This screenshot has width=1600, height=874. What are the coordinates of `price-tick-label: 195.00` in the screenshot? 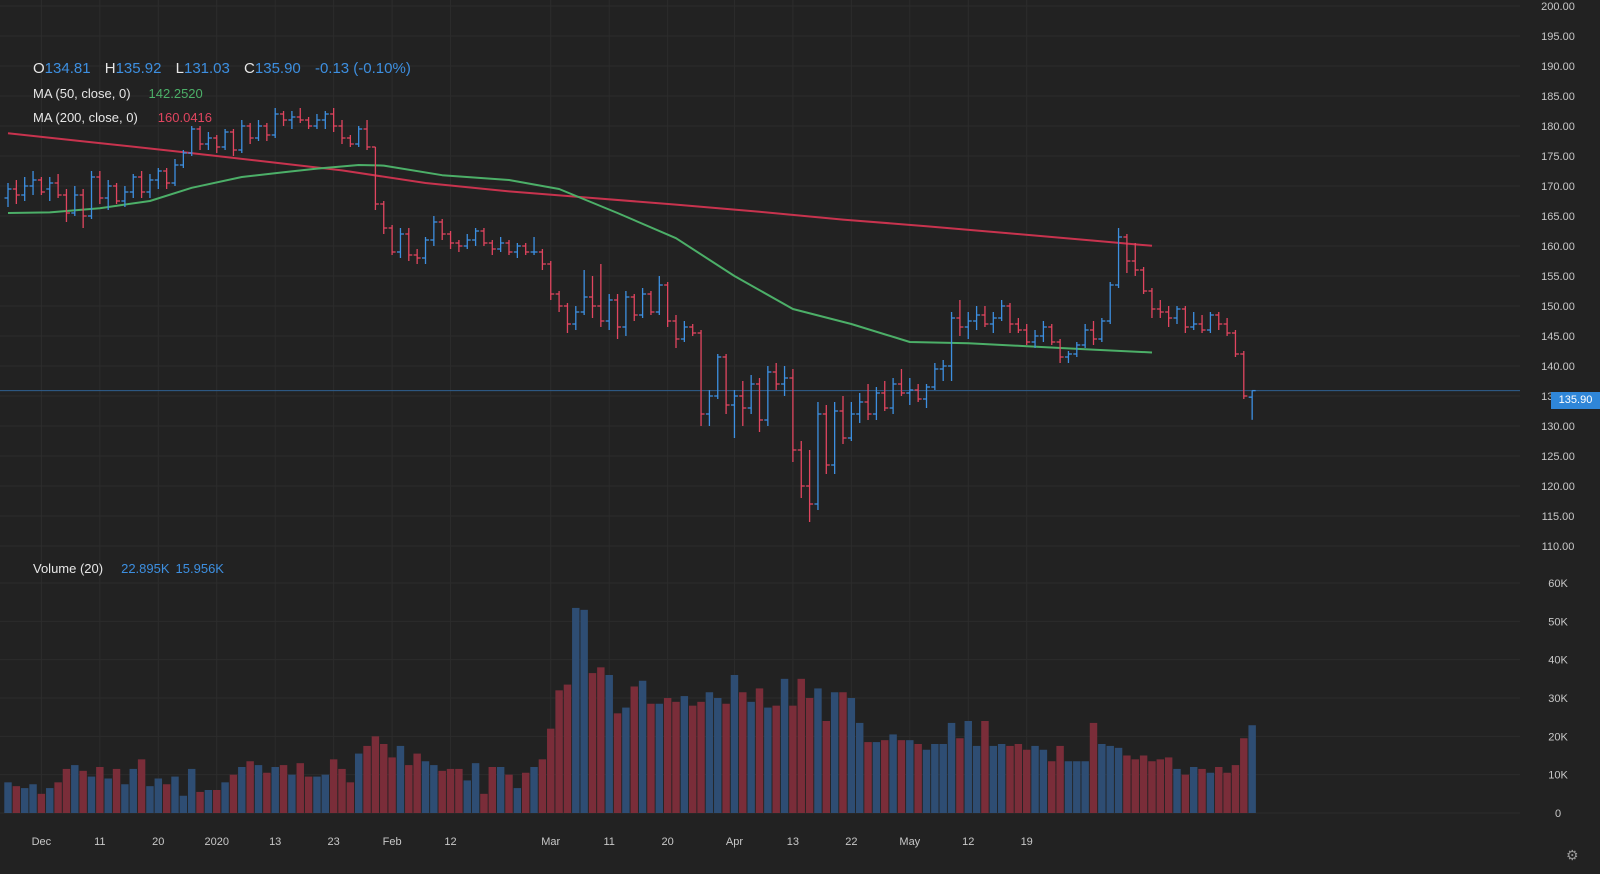 It's located at (1558, 37).